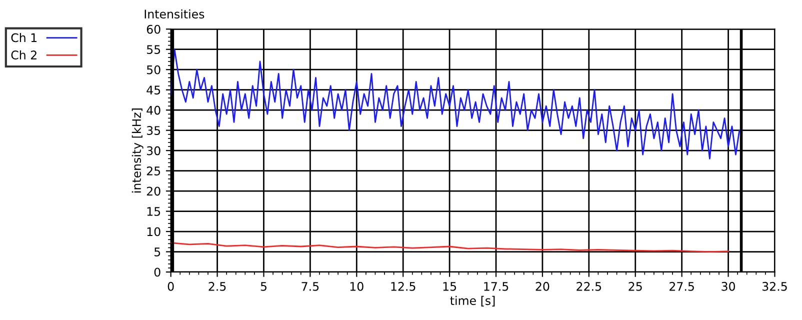 This screenshot has width=802, height=320. What do you see at coordinates (23, 55) in the screenshot?
I see `legend-label: Ch 2` at bounding box center [23, 55].